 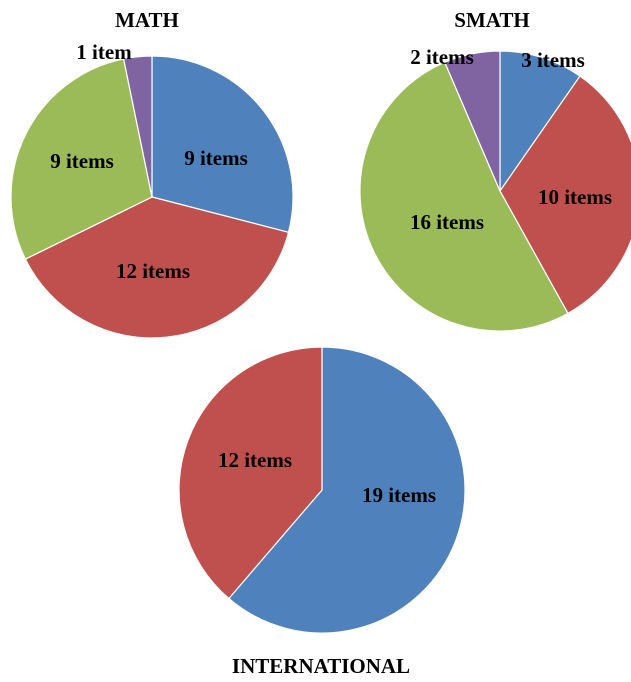 What do you see at coordinates (447, 222) in the screenshot?
I see `smath-slice-label-2: 16 items` at bounding box center [447, 222].